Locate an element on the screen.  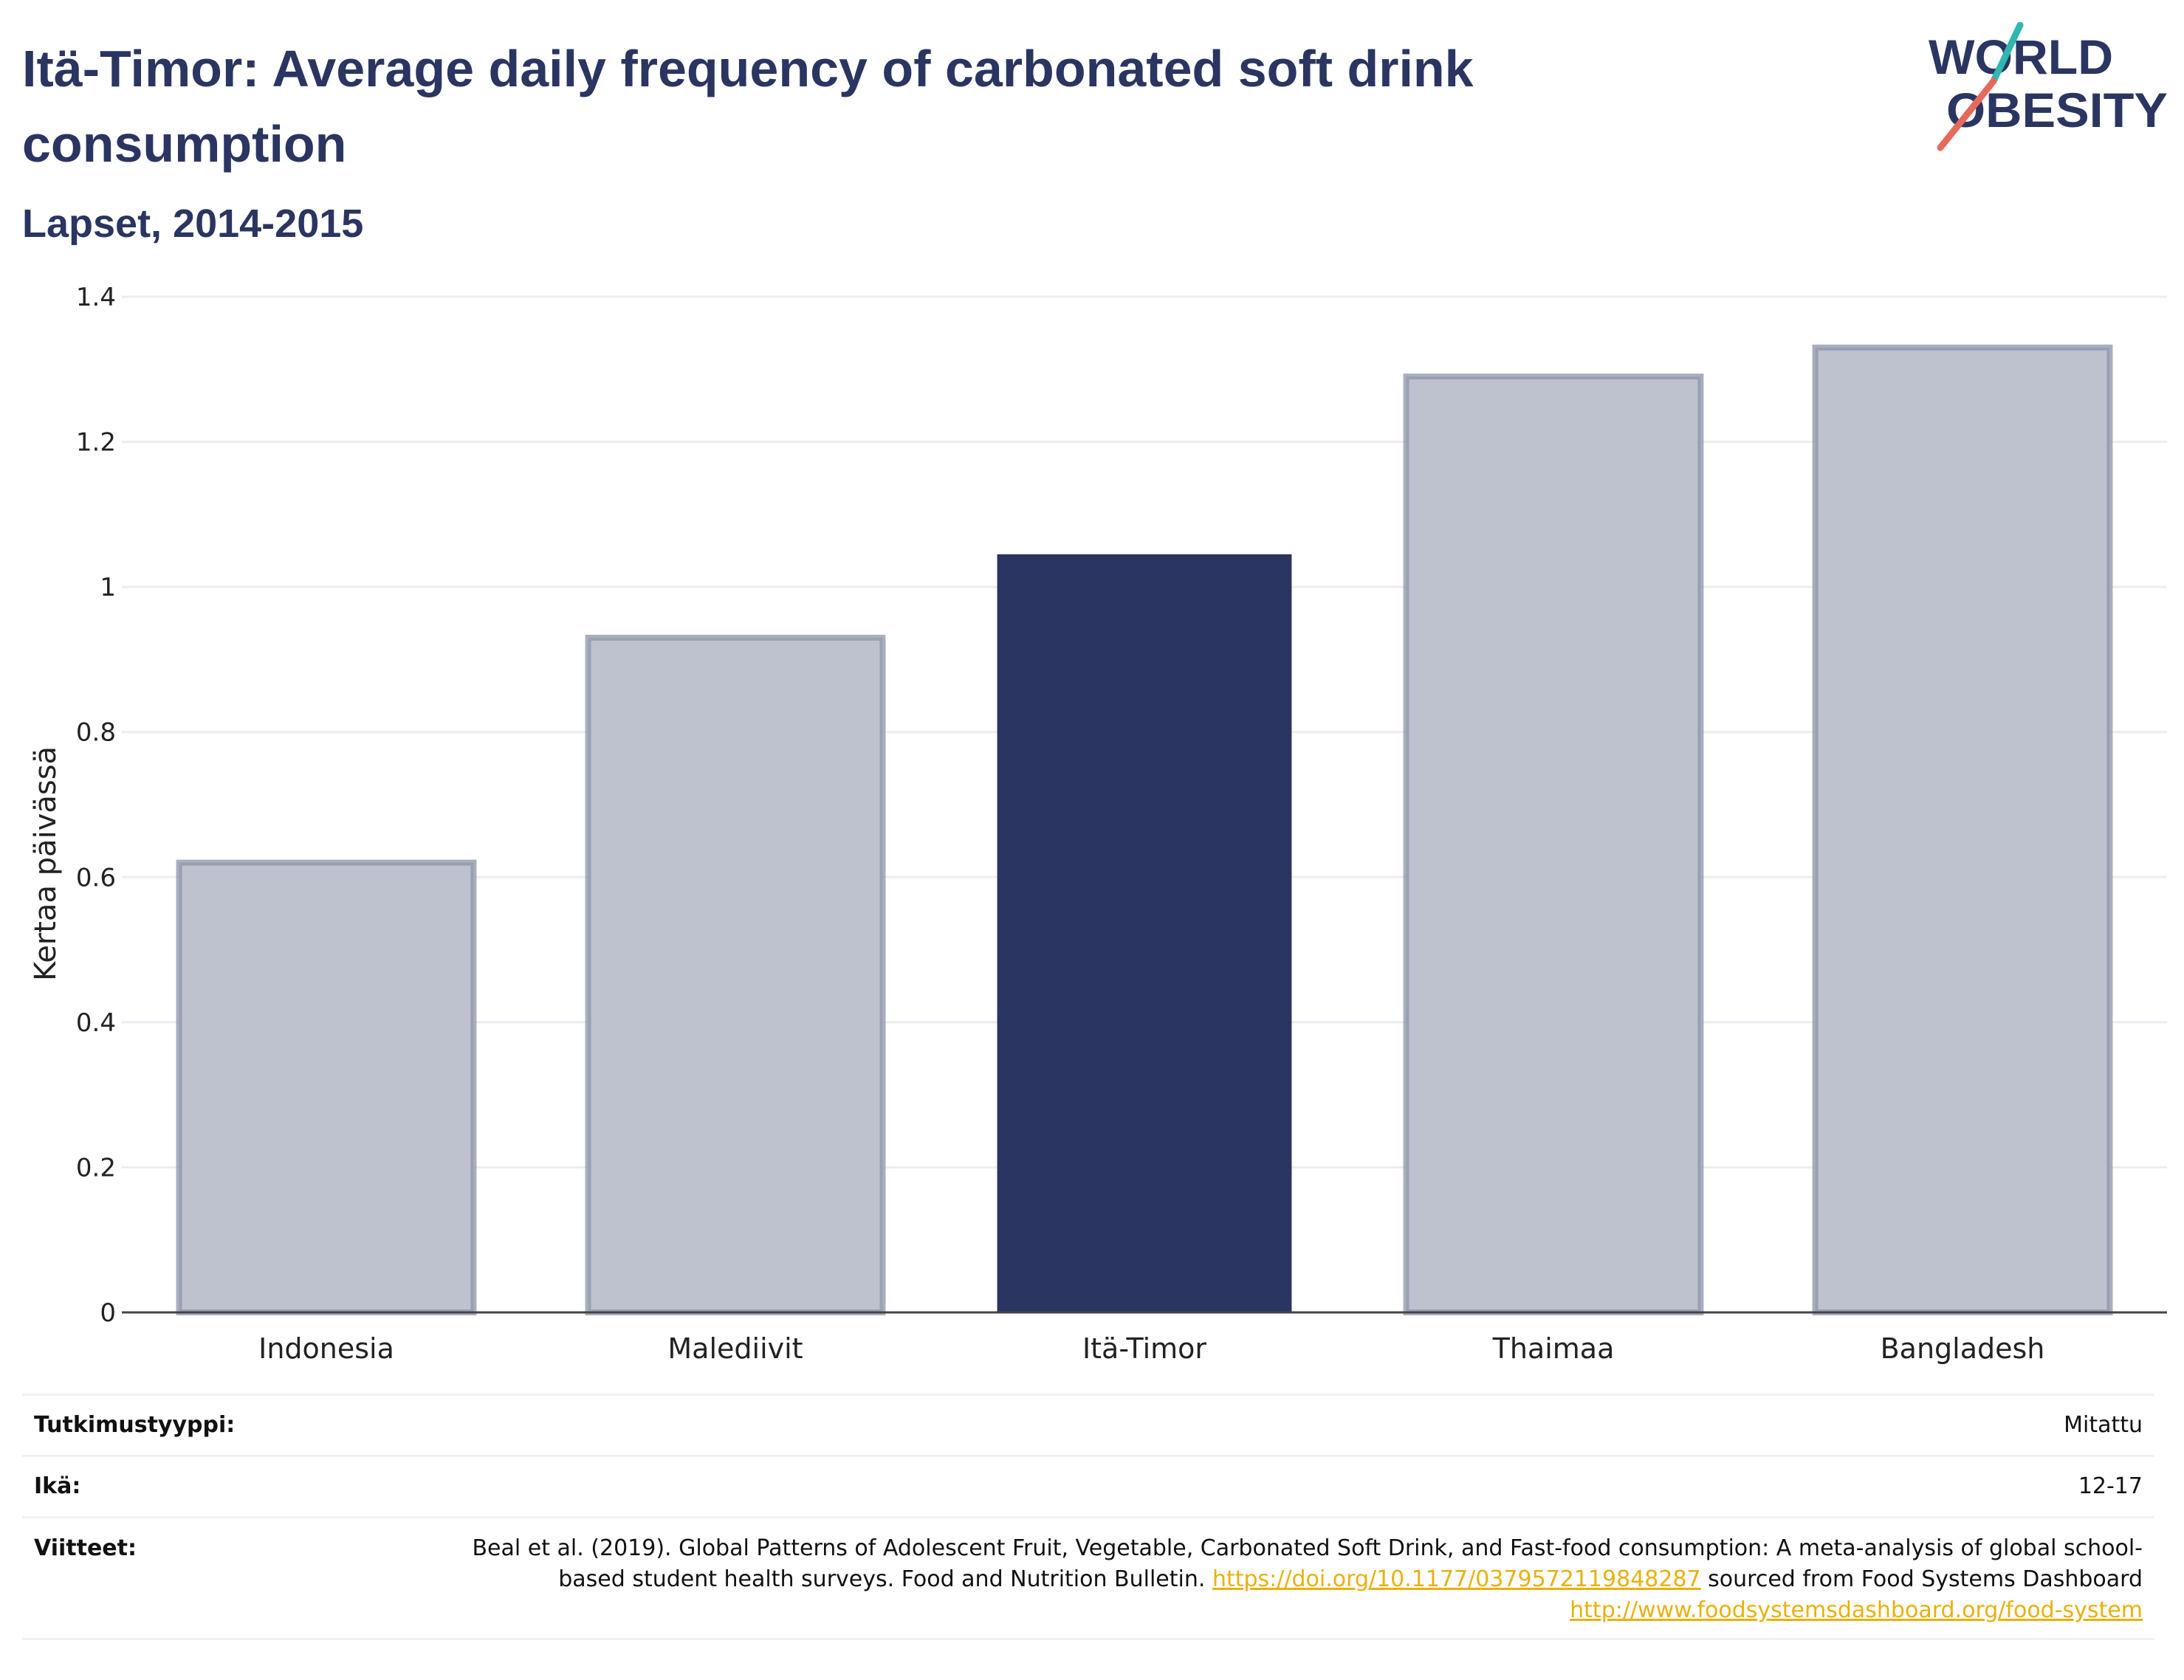
world-obesity-logo: WORLD OBESITY is located at coordinates (2049, 86).